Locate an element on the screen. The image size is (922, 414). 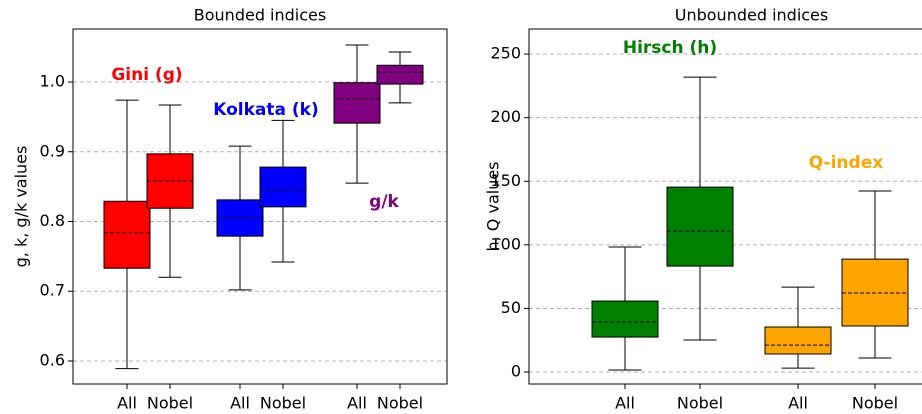
y-axis-label: g, k, g/k values is located at coordinates (21, 207).